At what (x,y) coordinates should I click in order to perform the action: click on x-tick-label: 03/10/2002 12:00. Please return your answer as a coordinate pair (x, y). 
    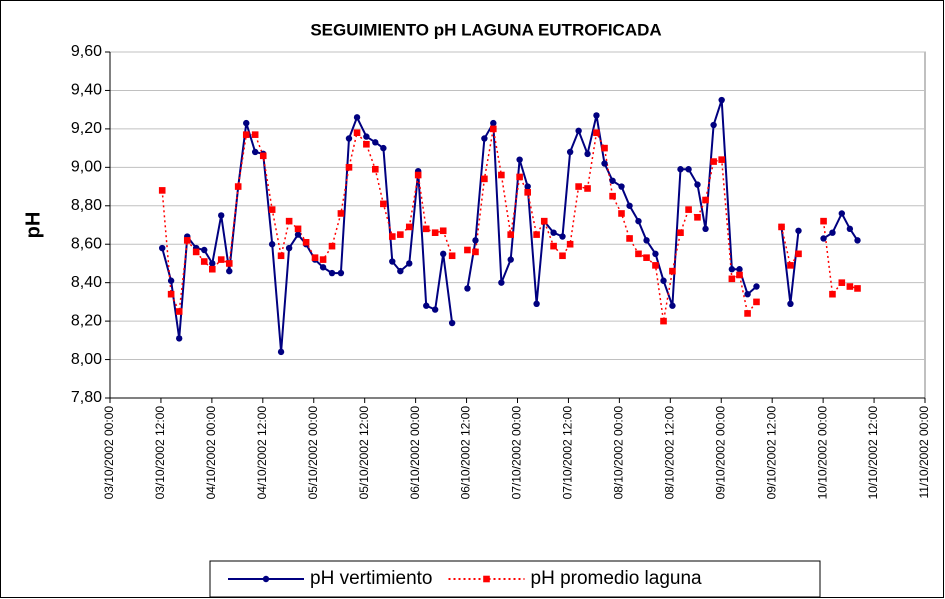
    Looking at the image, I should click on (160, 453).